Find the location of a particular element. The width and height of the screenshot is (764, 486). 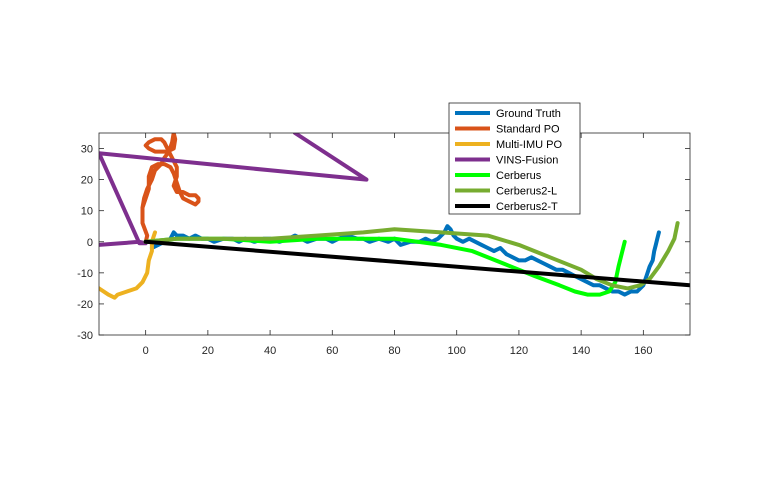

legend-label-cerberus2-t: Cerberus2-T is located at coordinates (527, 207).